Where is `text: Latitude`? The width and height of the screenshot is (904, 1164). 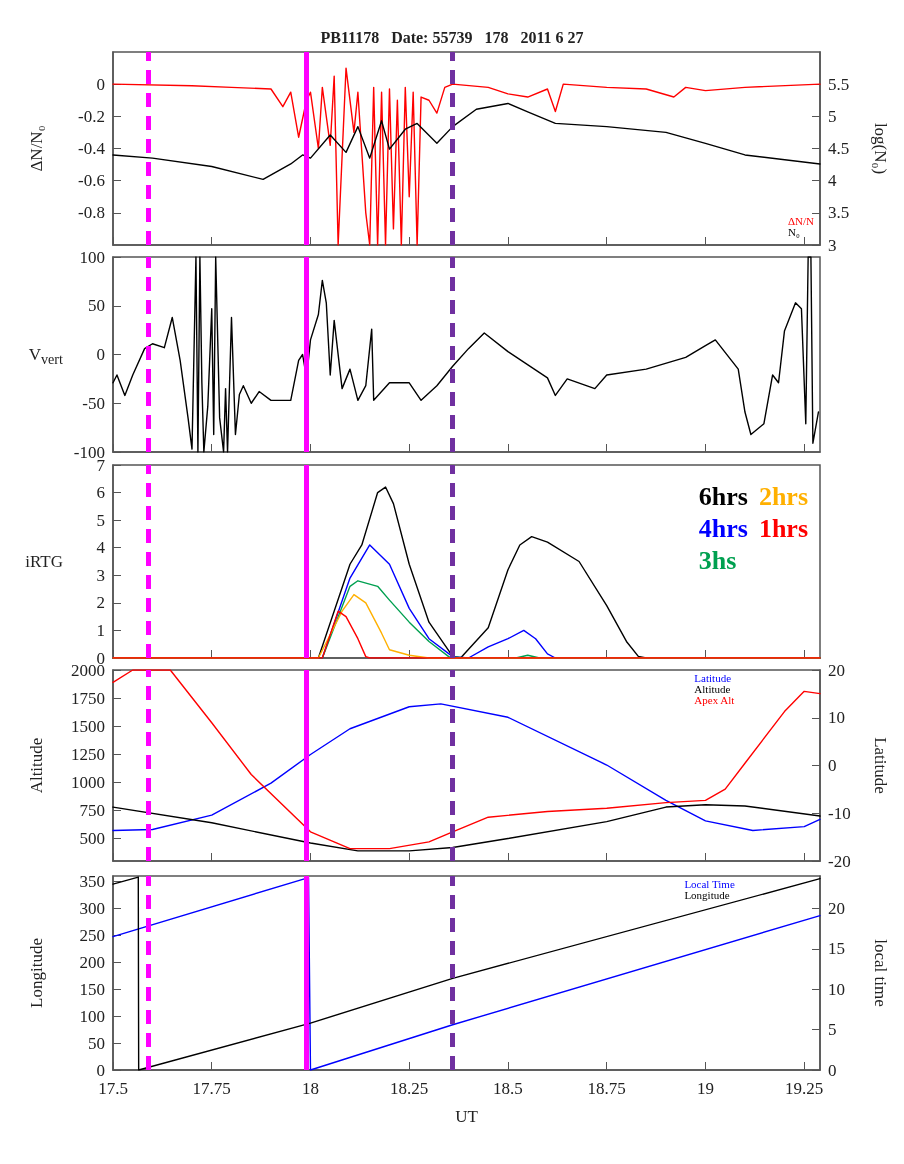
text: Latitude is located at coordinates (713, 677).